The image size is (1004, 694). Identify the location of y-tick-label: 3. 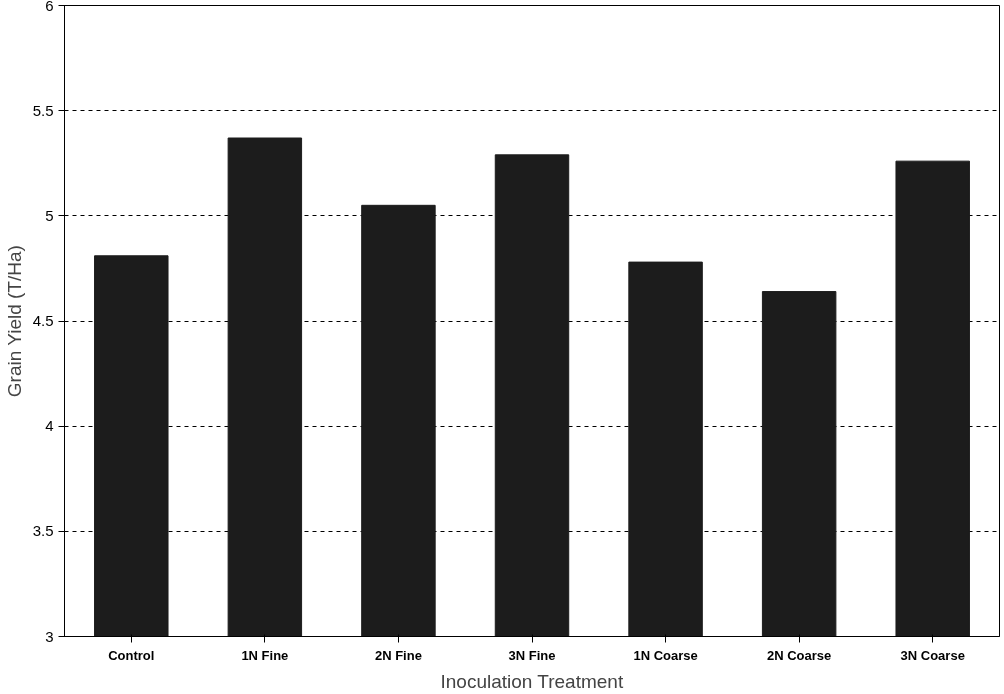
(49, 636).